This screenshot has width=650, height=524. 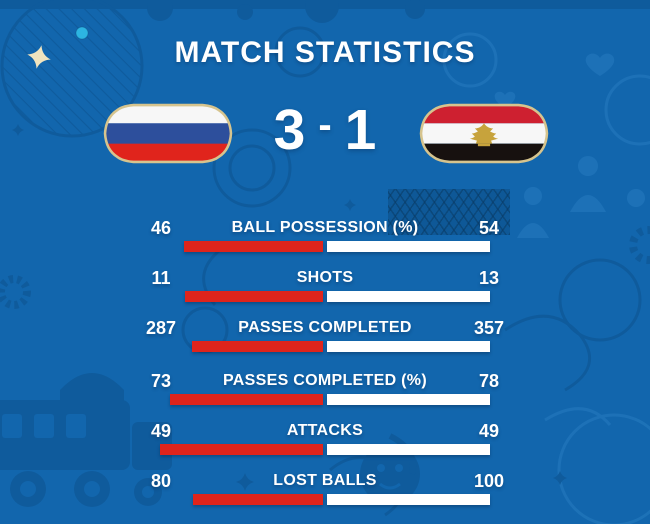 I want to click on russia-flag-stripes, so click(x=168, y=133).